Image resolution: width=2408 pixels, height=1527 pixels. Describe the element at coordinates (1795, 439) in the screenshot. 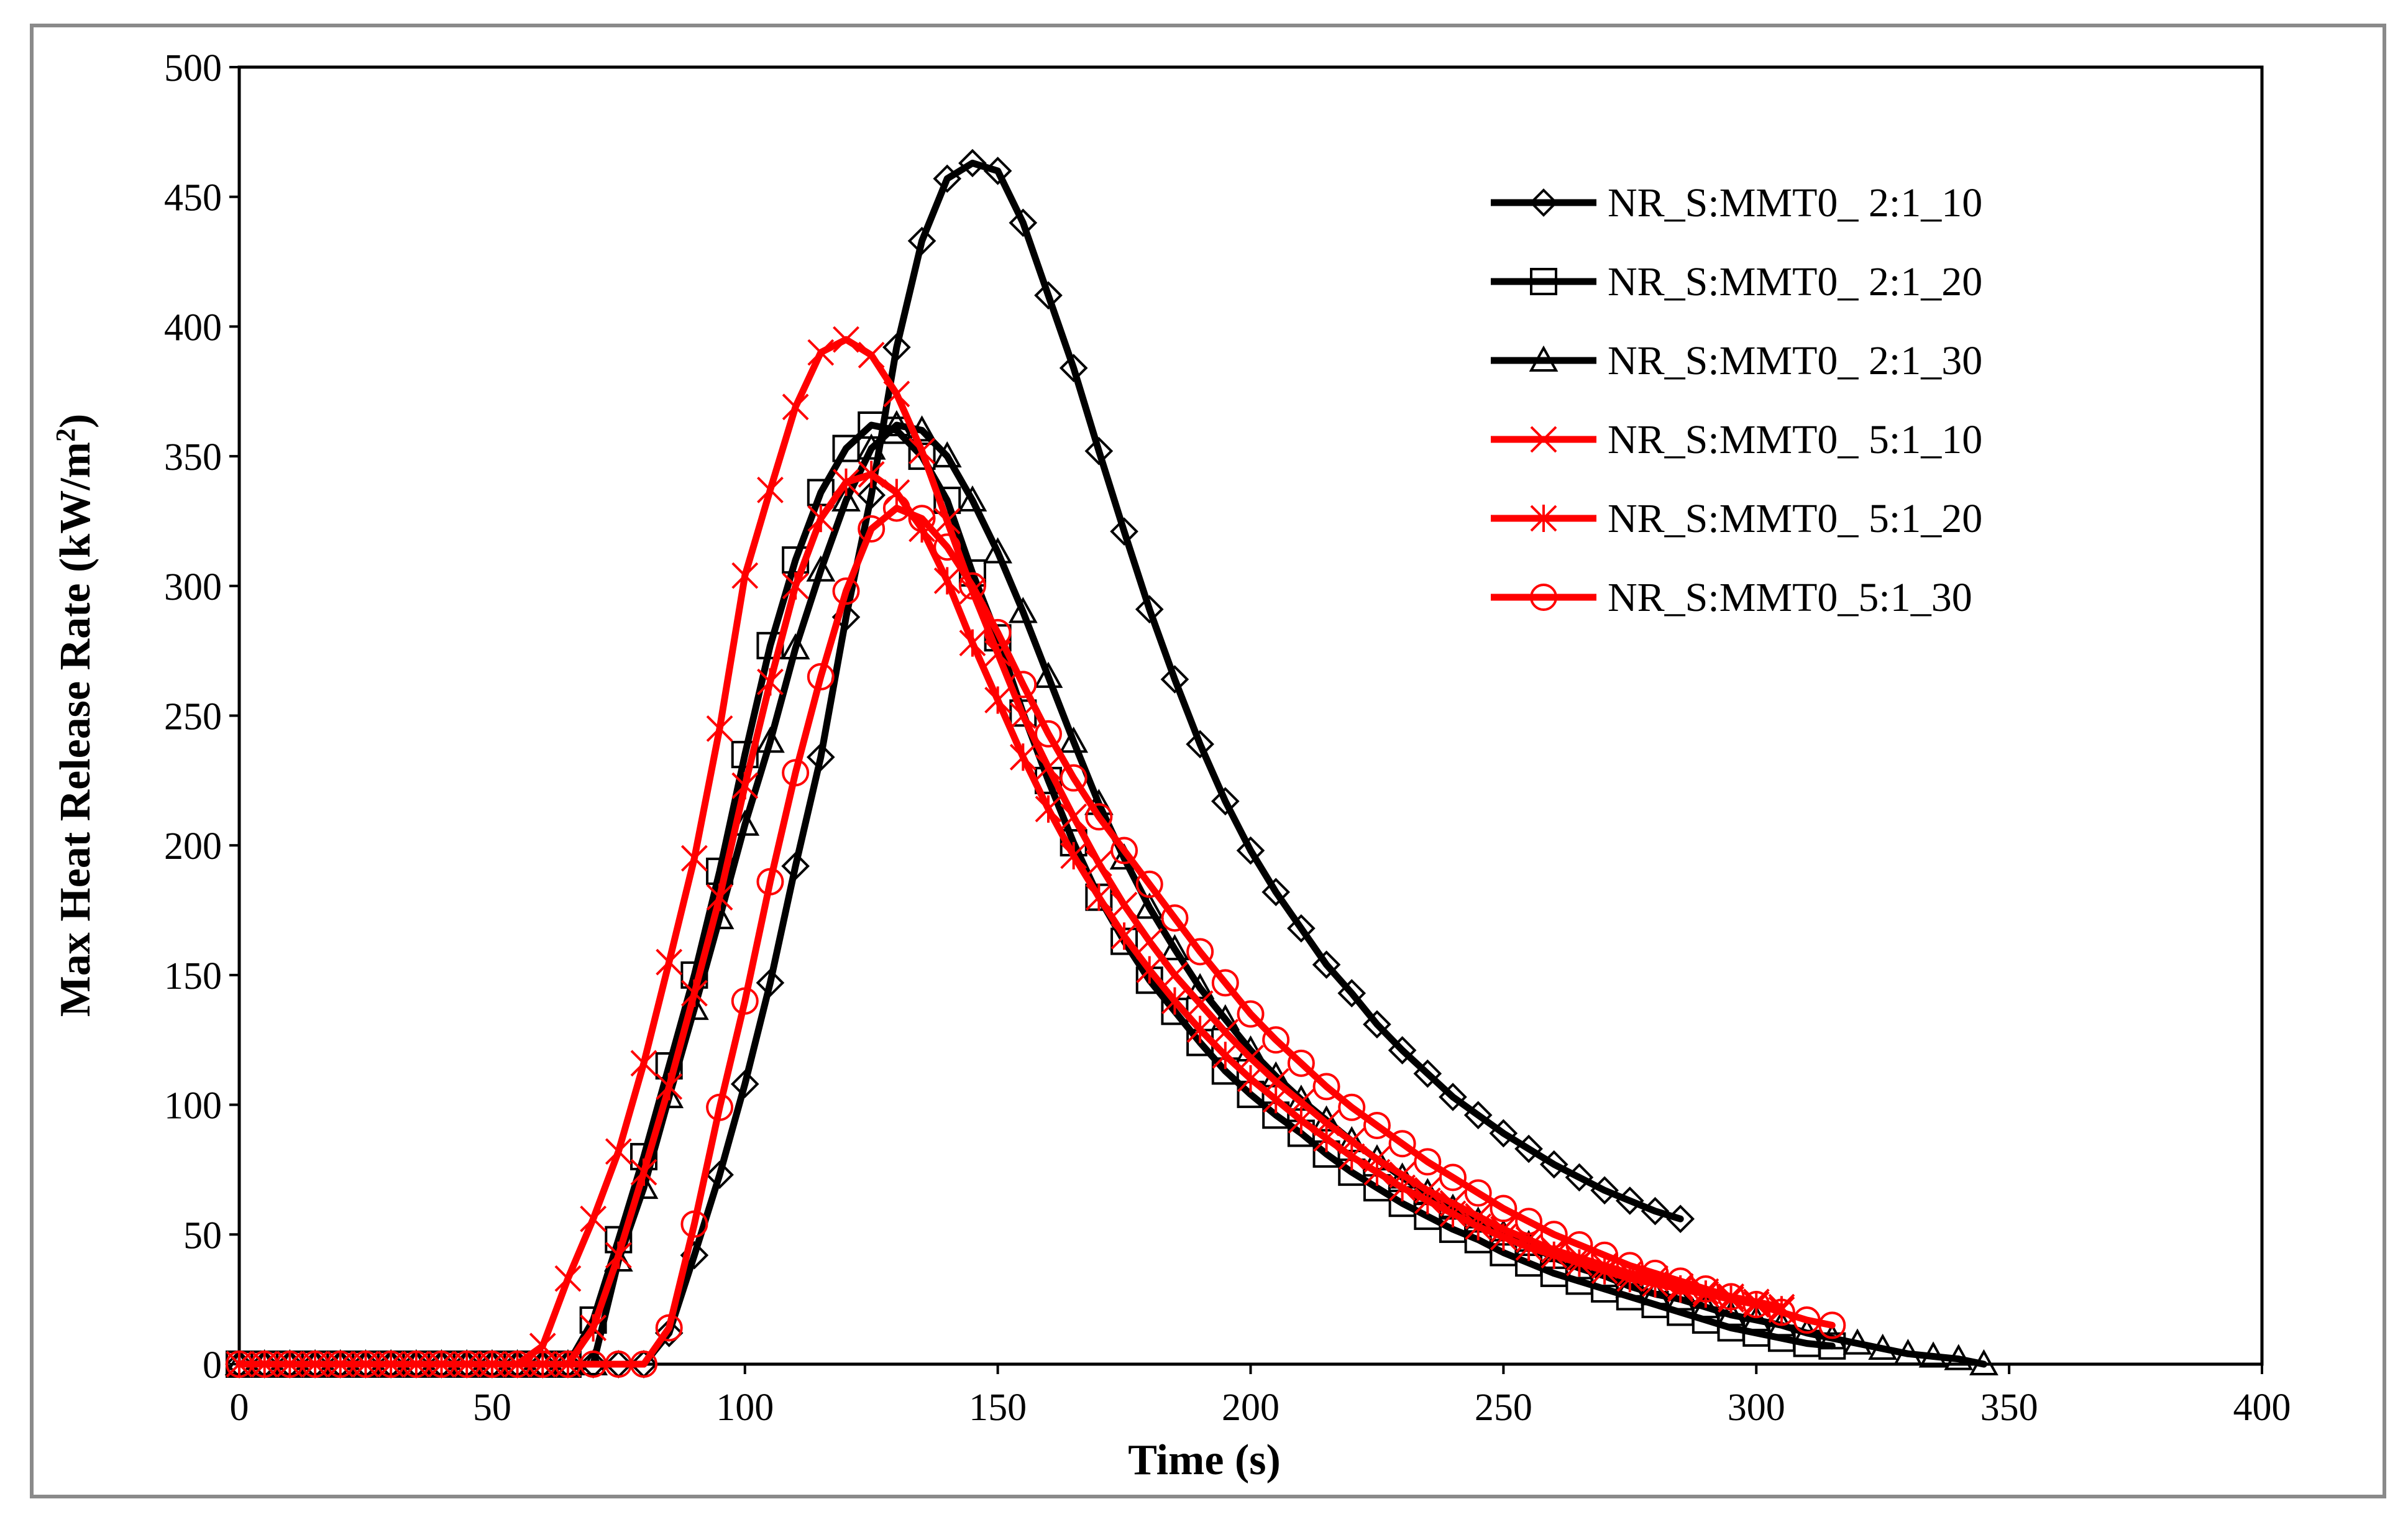

I see `legend-label: NR_S:MMT0_ 5:1_10` at that location.